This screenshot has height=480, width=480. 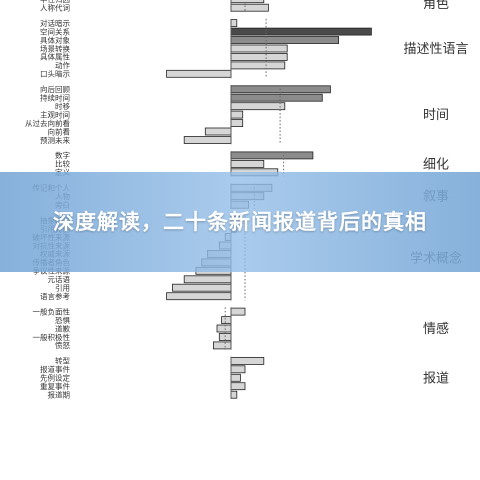 I want to click on headline-title: 深度解读，二十条新闻报道背后的真相, so click(x=240, y=222).